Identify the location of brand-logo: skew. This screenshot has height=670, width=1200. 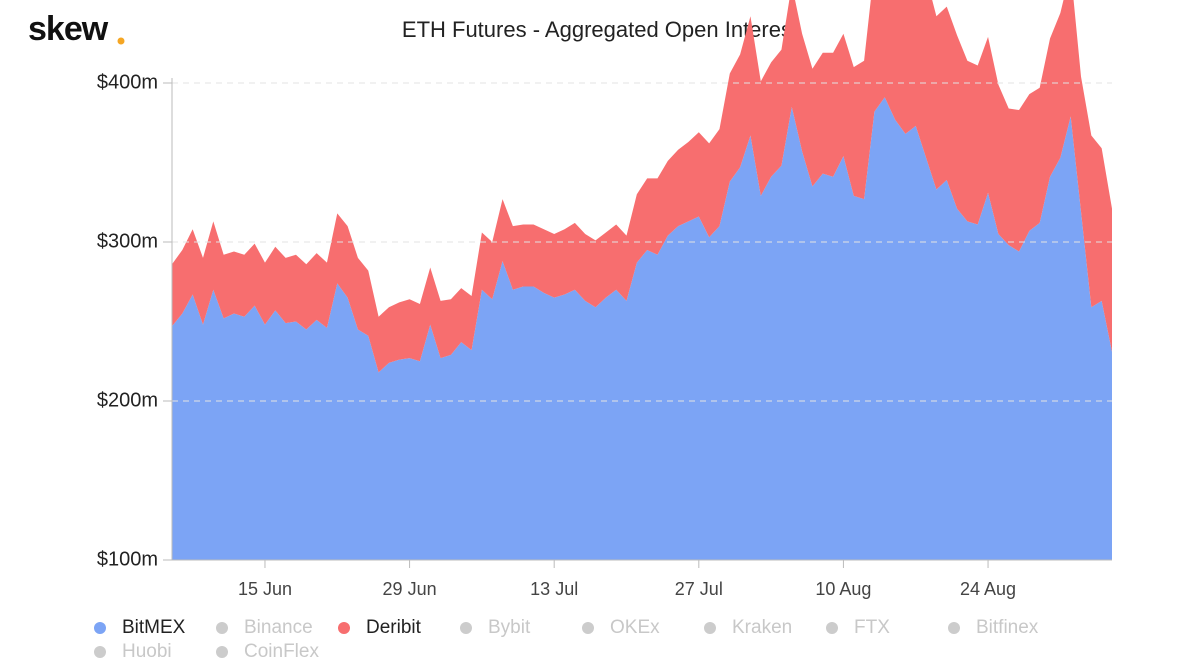
(68, 29).